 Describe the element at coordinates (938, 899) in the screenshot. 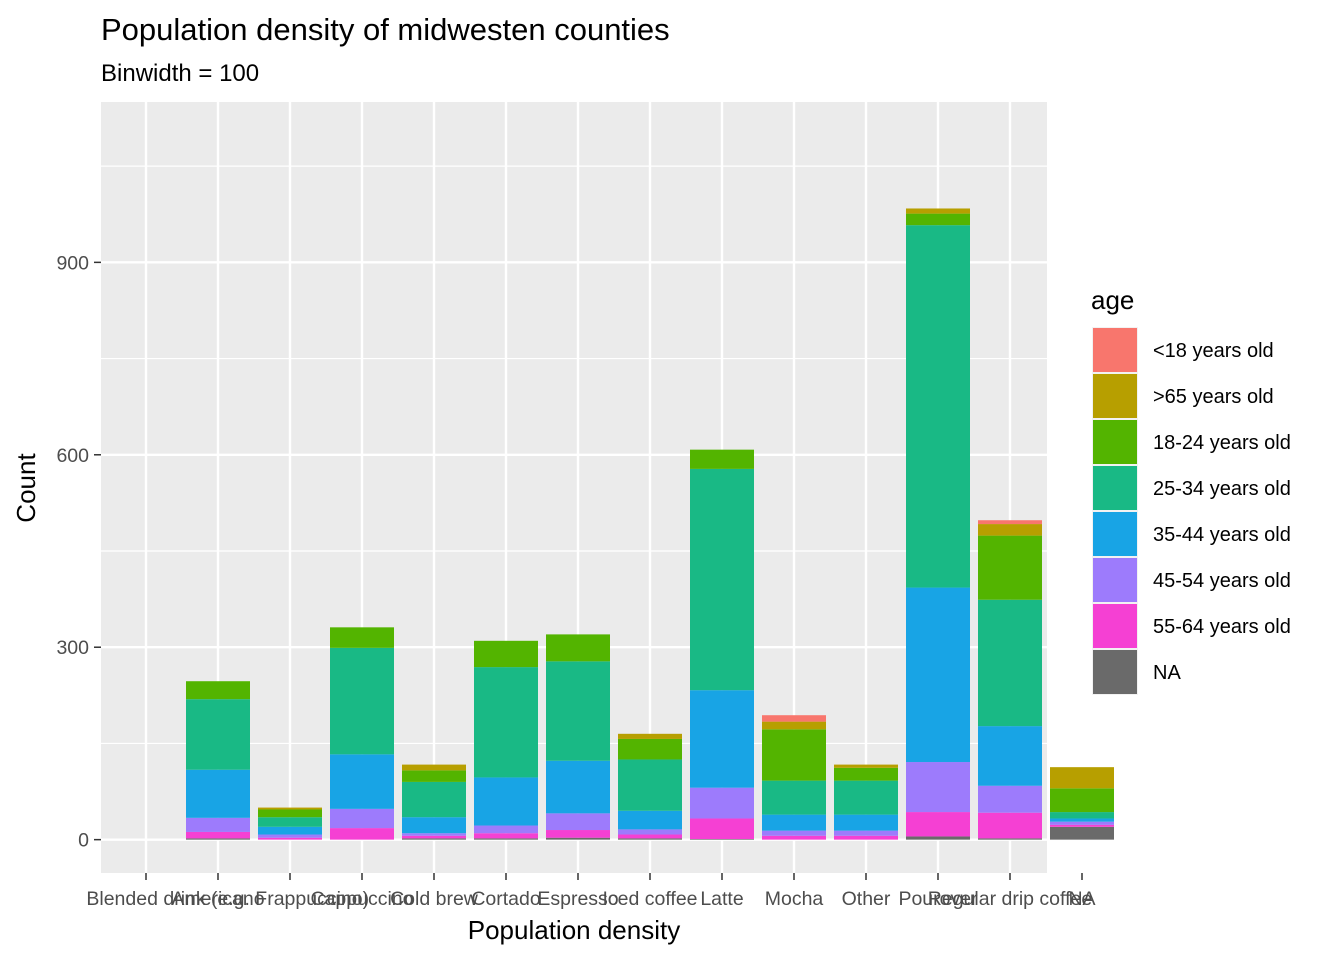

I see `x-tick-label: Pourover` at that location.